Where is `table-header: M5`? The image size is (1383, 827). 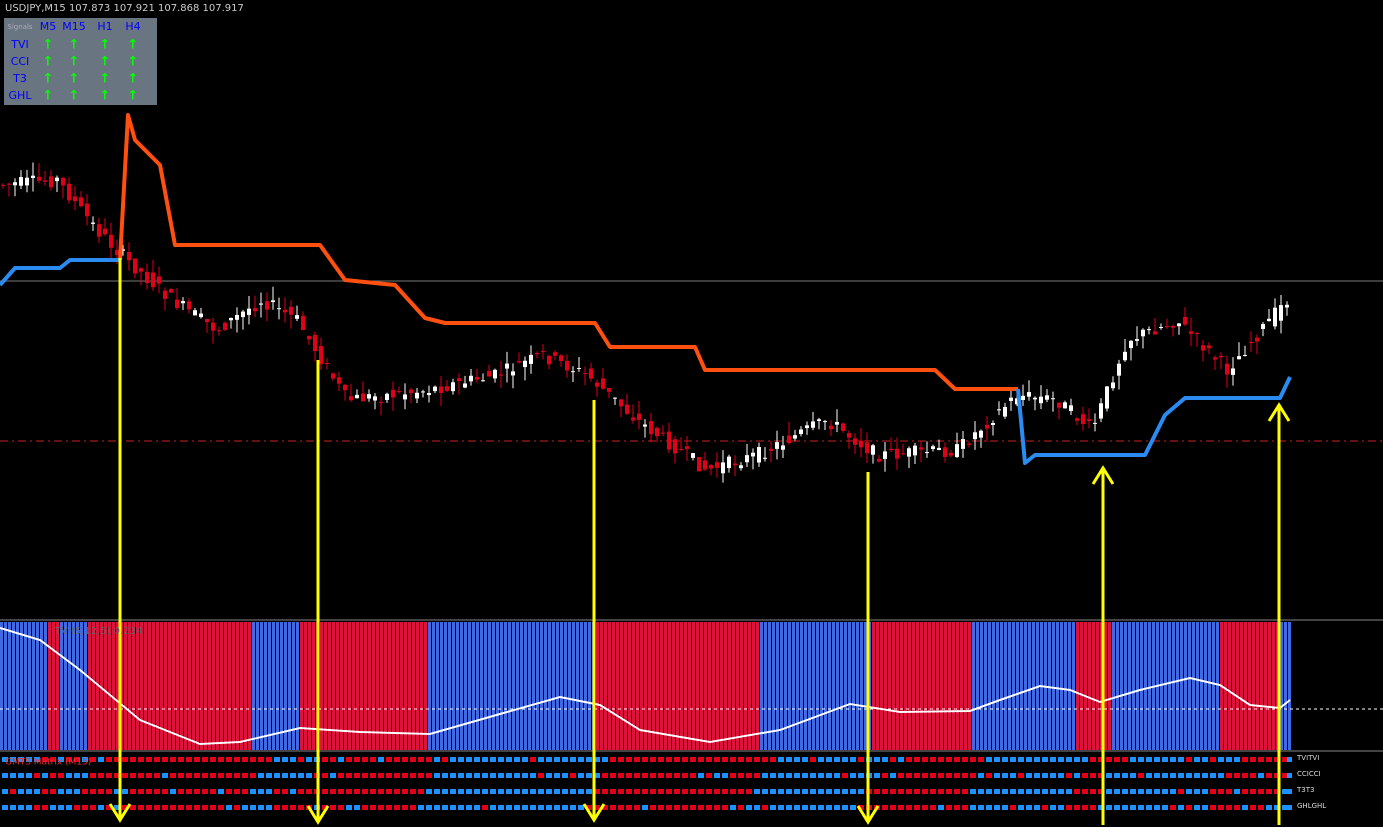 table-header: M5 is located at coordinates (48, 26).